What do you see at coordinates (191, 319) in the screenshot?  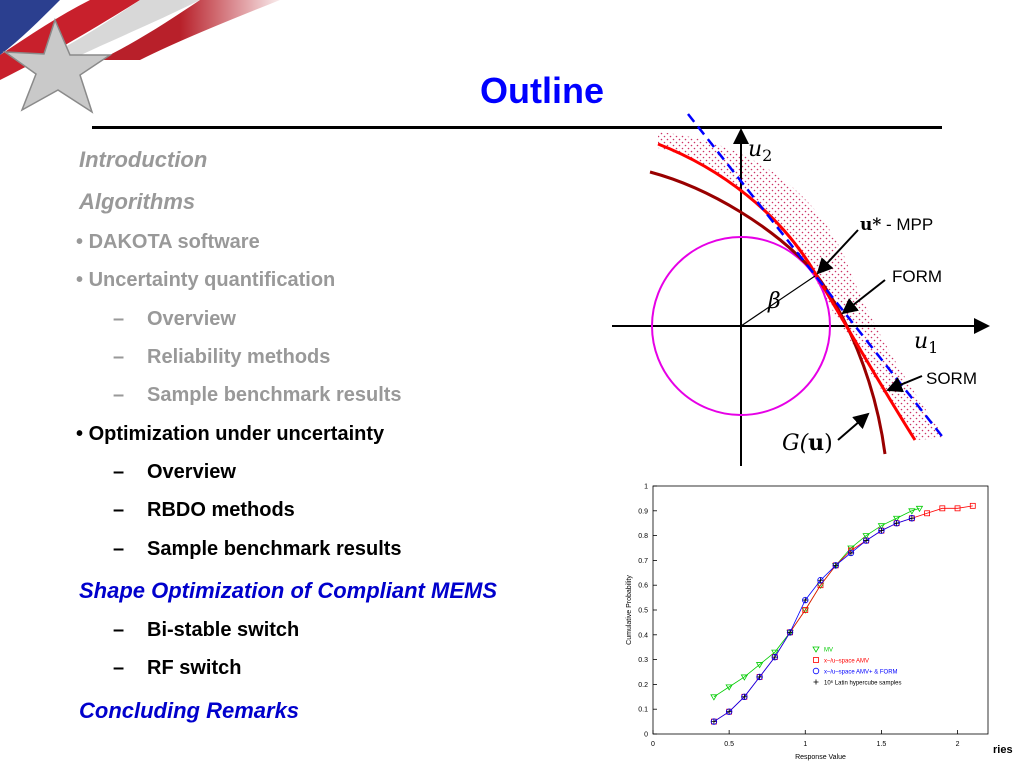 I see `outline-uq-overview-label: Overview` at bounding box center [191, 319].